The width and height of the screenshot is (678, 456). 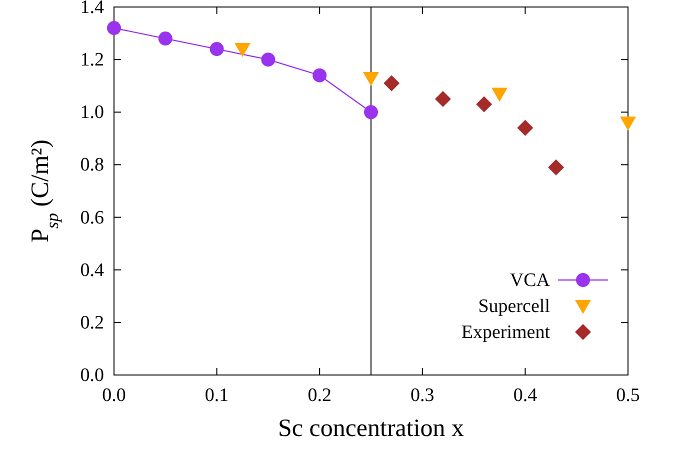 I want to click on legend-label: VCA, so click(x=530, y=280).